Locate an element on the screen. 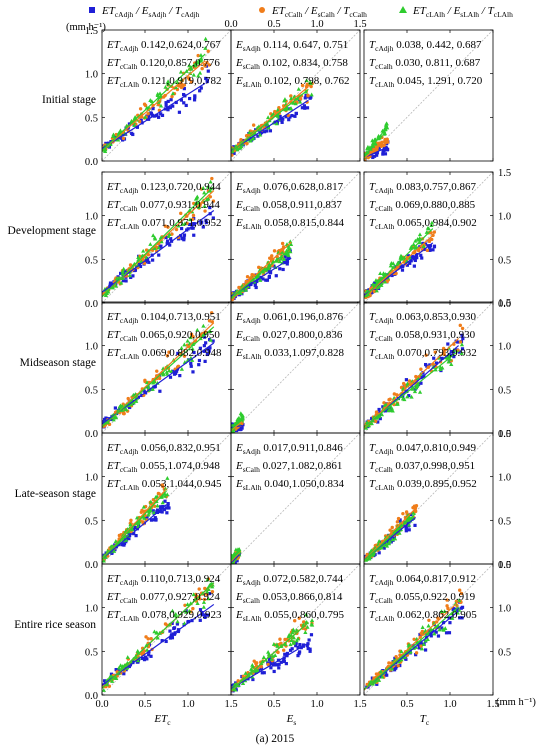 The height and width of the screenshot is (747, 550). fit-stats-label: EsCalh 0.102, 0.834, 0.758 is located at coordinates (291, 64).